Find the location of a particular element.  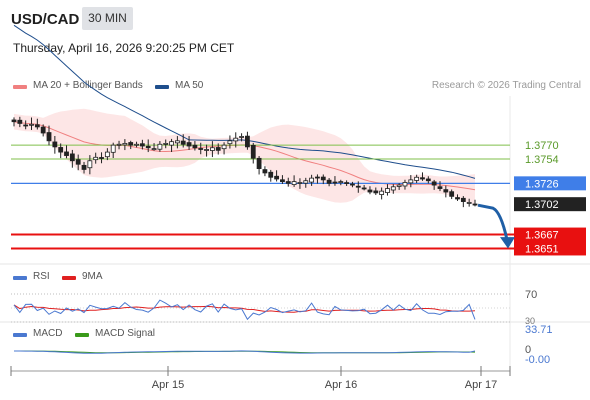

rsi-70-label: 70 is located at coordinates (531, 295).